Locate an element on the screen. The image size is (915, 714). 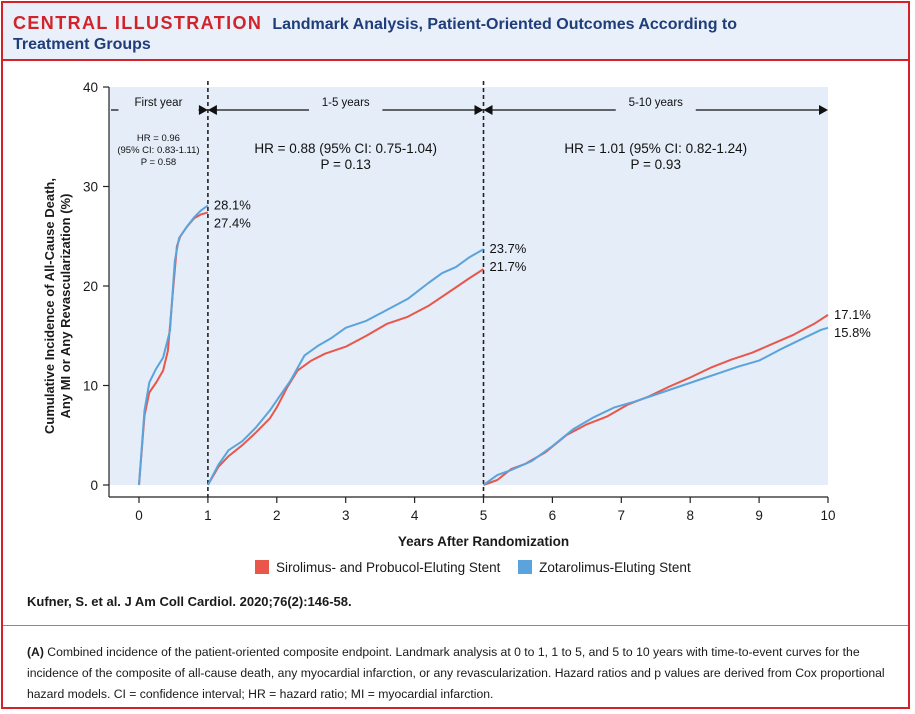
panel-label-1: 1-5 years is located at coordinates (346, 103).